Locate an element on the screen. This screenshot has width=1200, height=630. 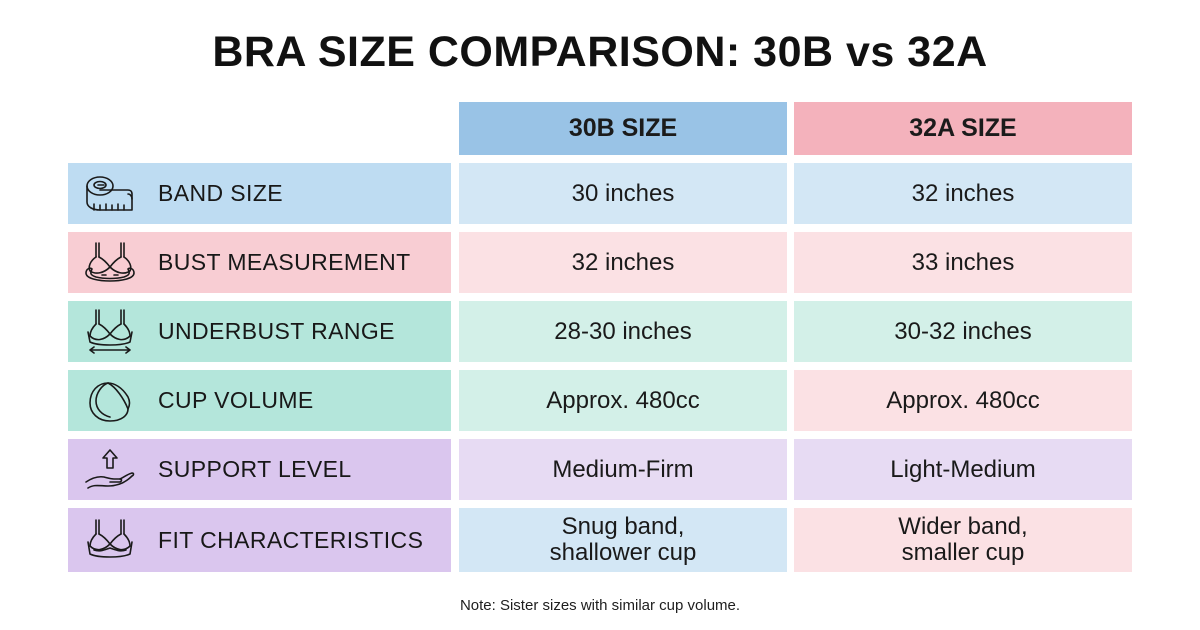
value-cell-30b-cup-volume: Approx. 480cc is located at coordinates (623, 400).